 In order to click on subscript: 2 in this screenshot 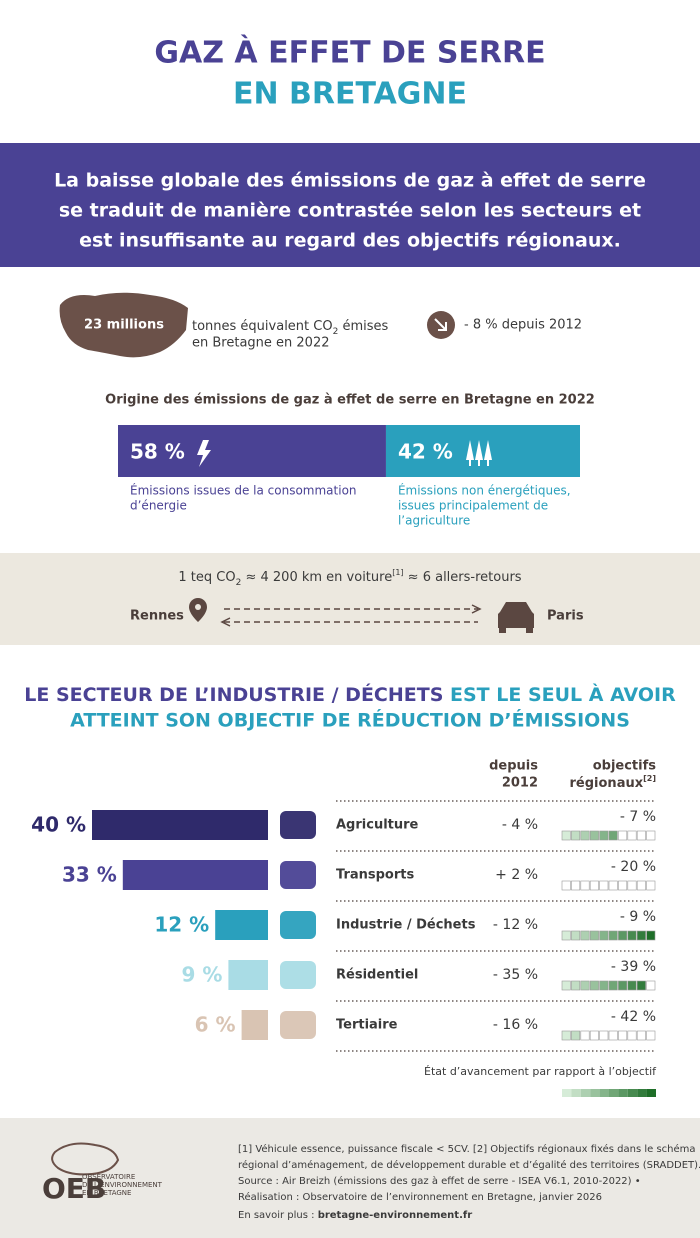, I will do `click(239, 583)`.